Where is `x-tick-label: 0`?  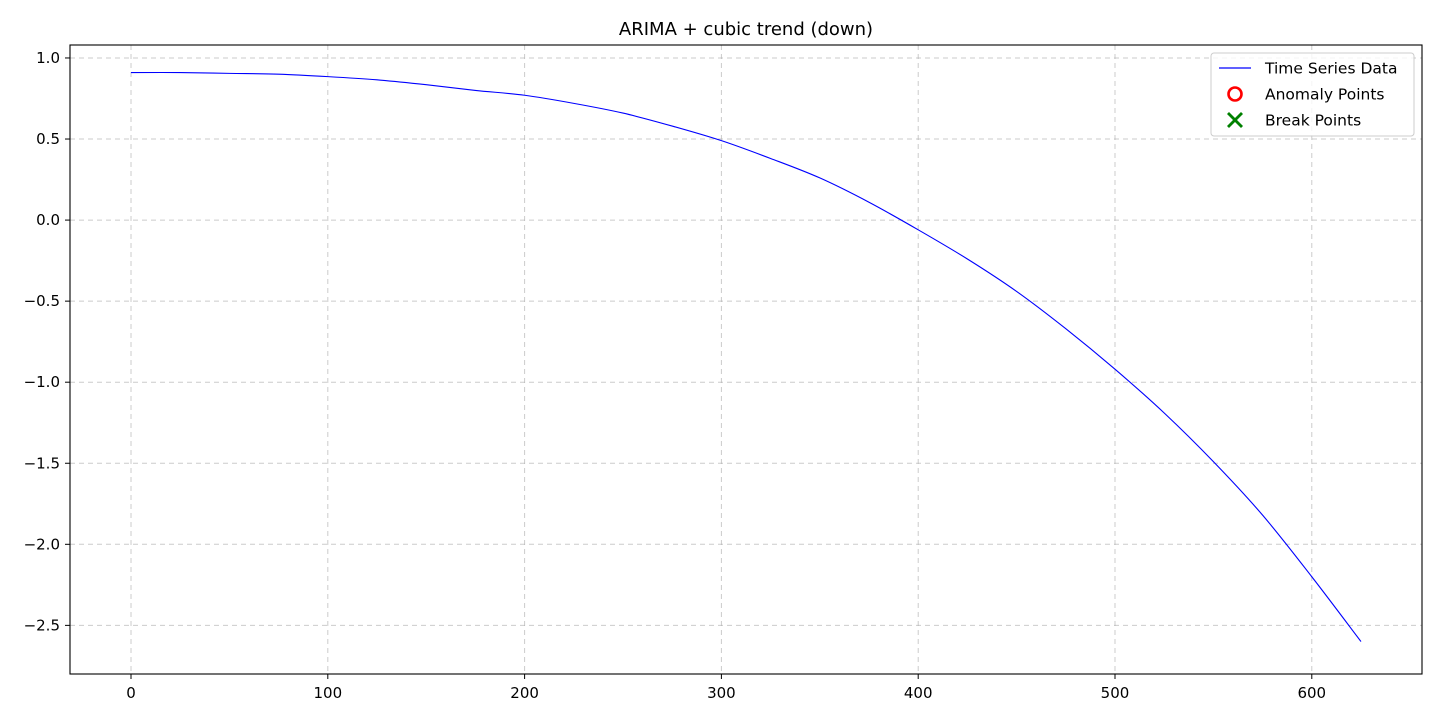 x-tick-label: 0 is located at coordinates (131, 693).